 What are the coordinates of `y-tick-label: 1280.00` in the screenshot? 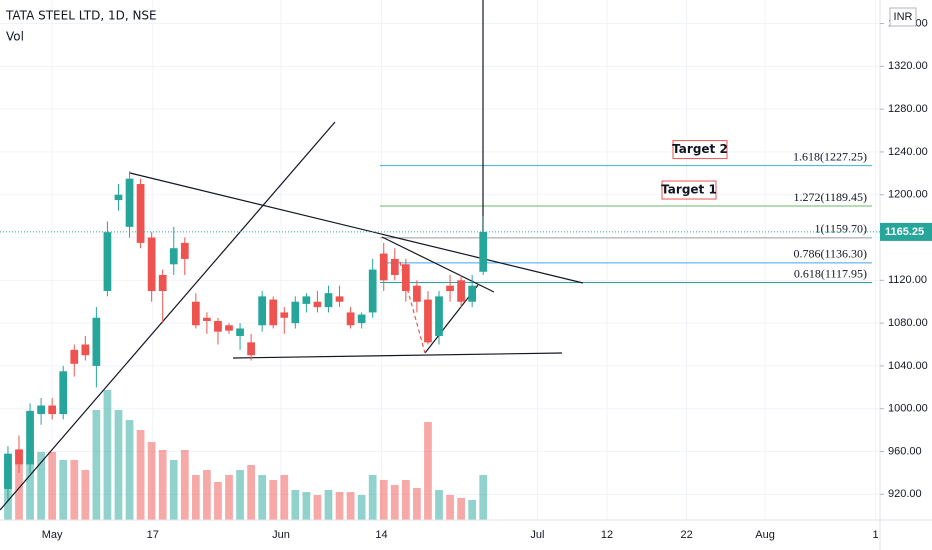 It's located at (908, 109).